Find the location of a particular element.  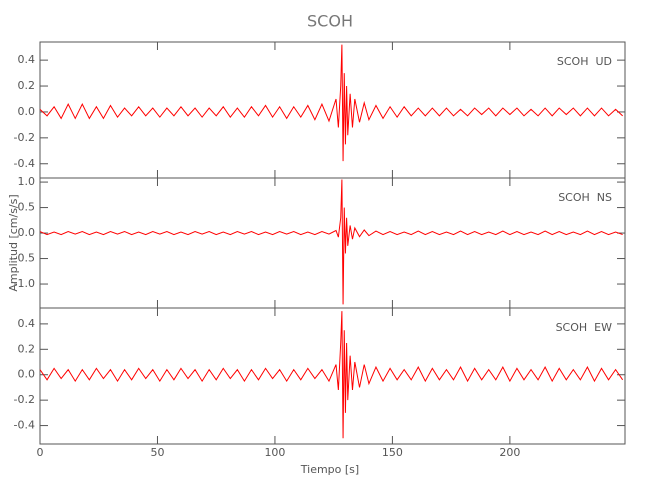

x-axis-label: Tiempo [s] is located at coordinates (329, 469).